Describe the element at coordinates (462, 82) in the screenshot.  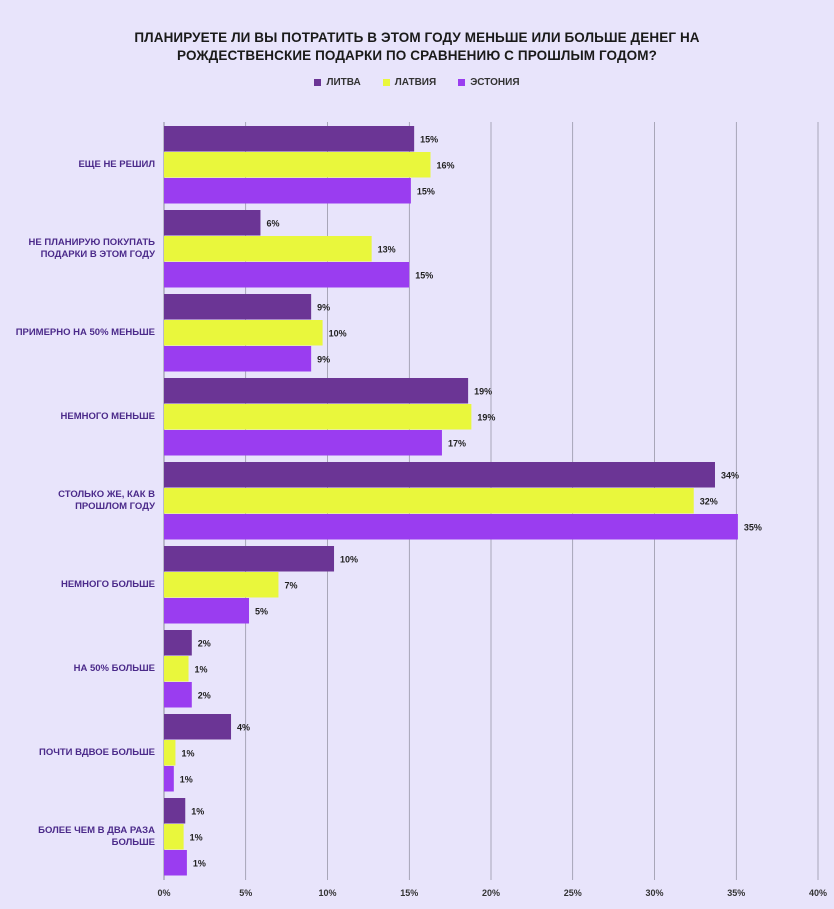
I see `legend-swatch-estonia` at that location.